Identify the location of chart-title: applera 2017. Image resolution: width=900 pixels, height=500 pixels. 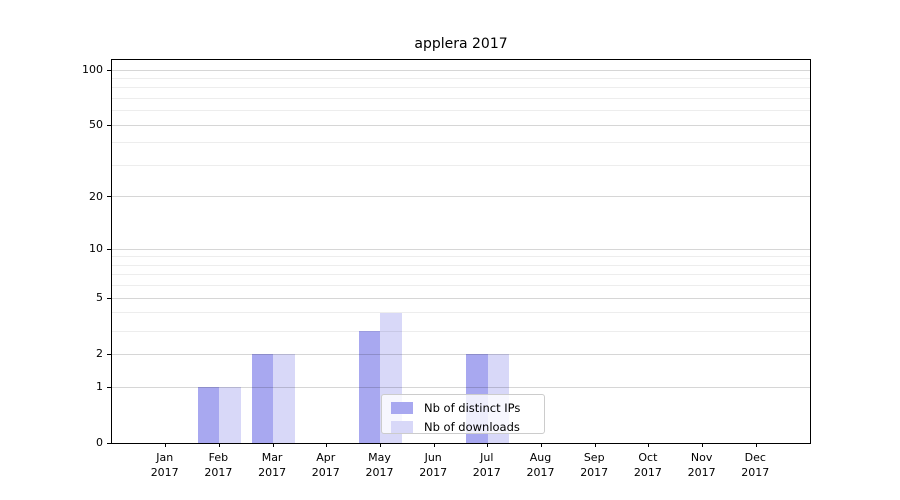
(461, 44).